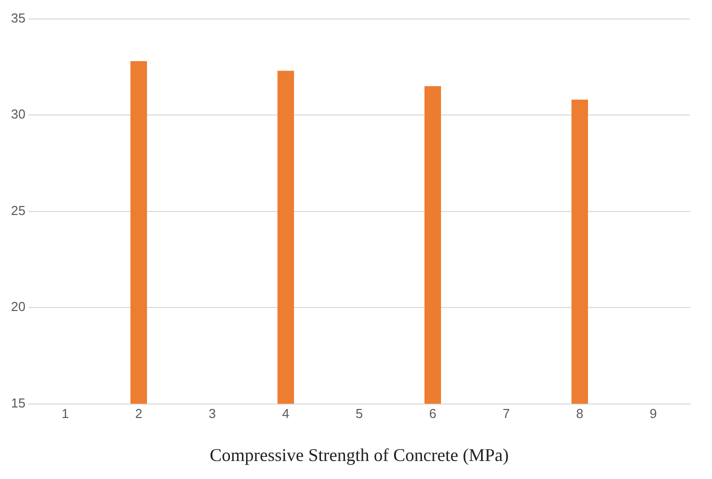  Describe the element at coordinates (432, 414) in the screenshot. I see `x-tick-label: 6` at that location.